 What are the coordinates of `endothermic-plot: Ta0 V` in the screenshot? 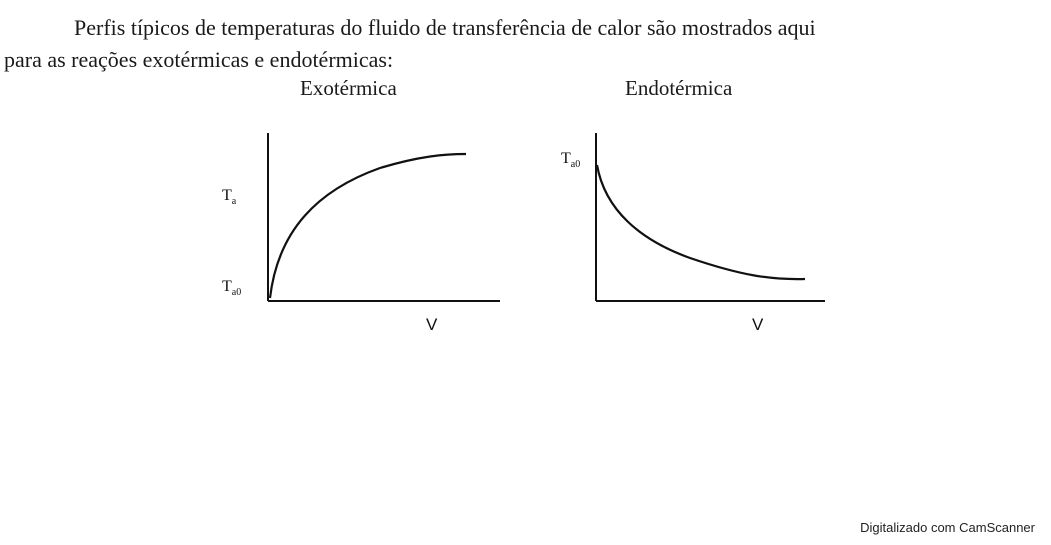 It's located at (693, 233).